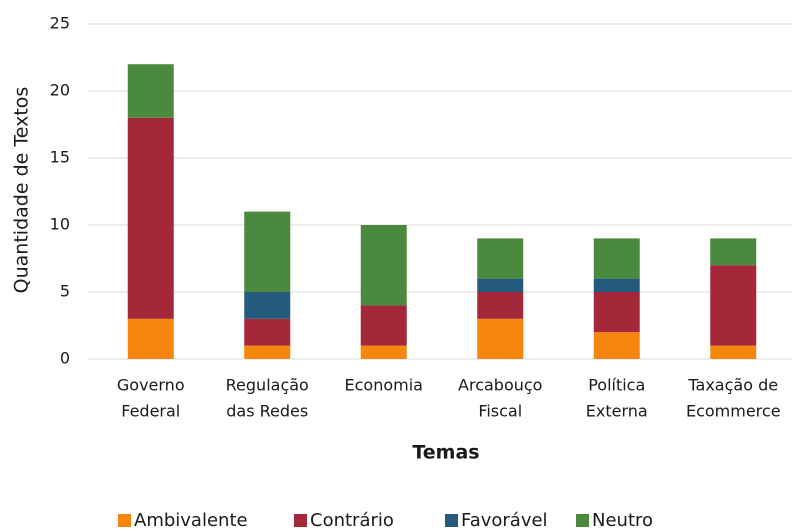  I want to click on legend-label: Contrário, so click(352, 520).